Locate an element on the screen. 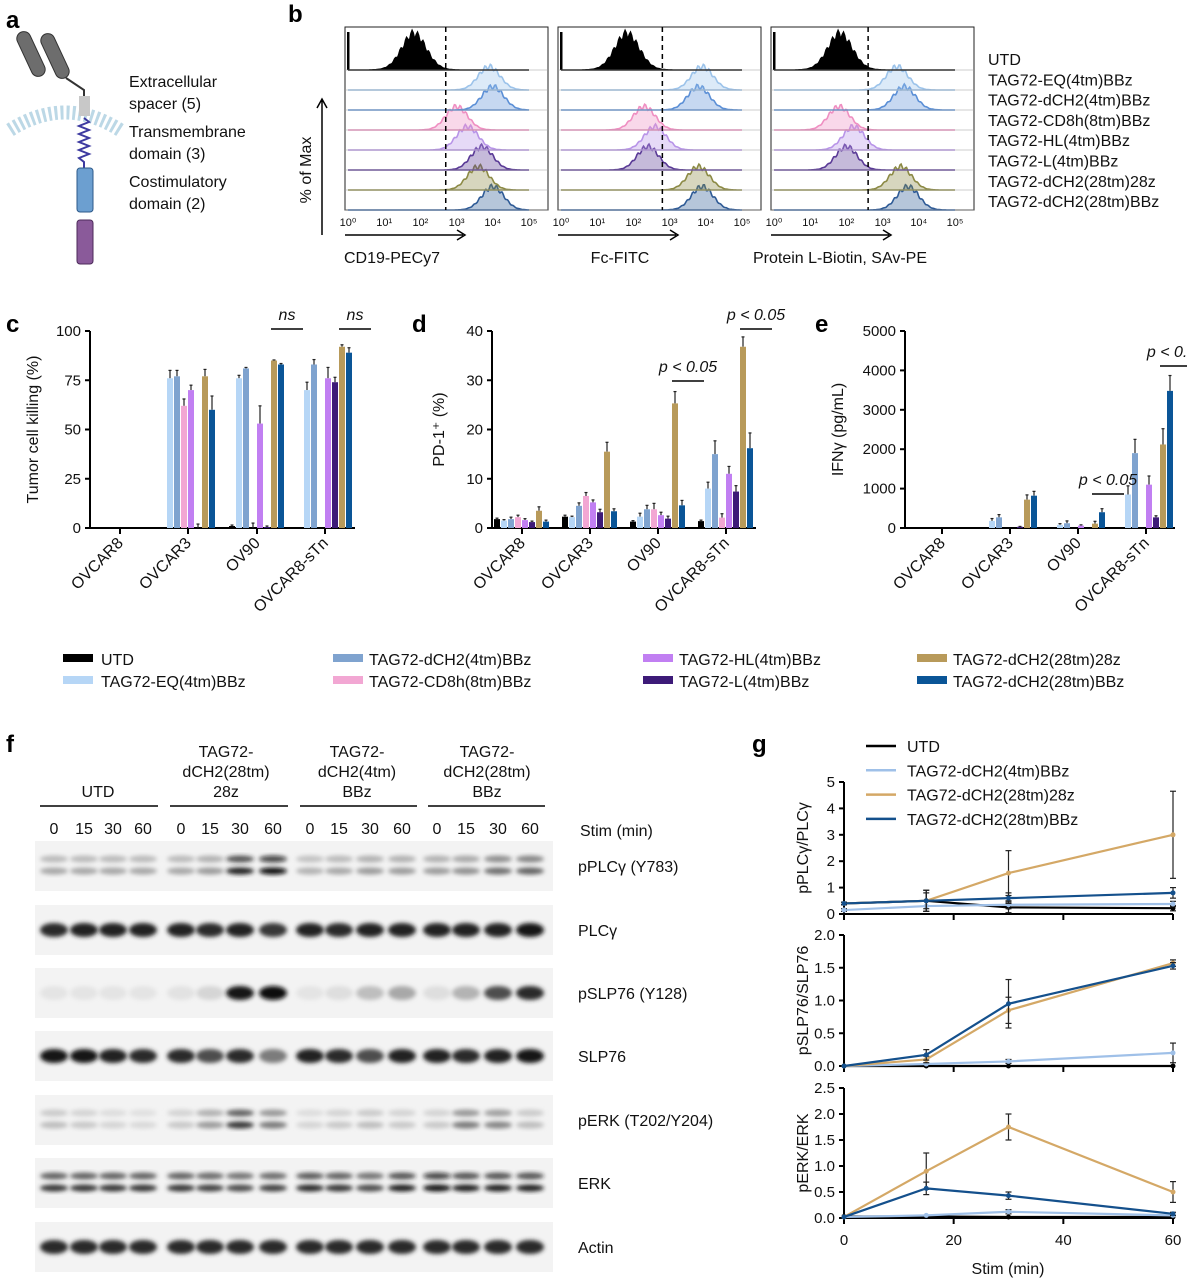 Image resolution: width=1187 pixels, height=1280 pixels. y-tick-label: 0.0 is located at coordinates (824, 1218).